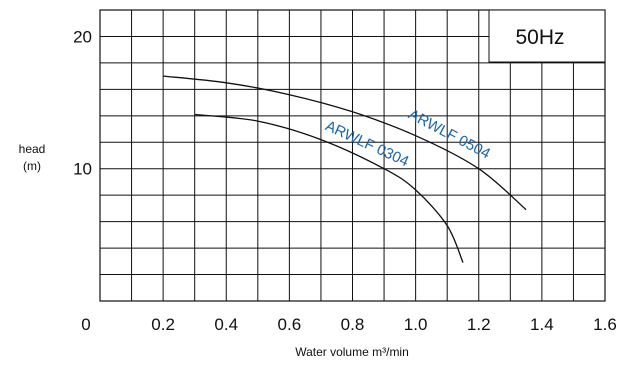 This screenshot has height=369, width=629. I want to click on y-axis-unit: (m), so click(32, 166).